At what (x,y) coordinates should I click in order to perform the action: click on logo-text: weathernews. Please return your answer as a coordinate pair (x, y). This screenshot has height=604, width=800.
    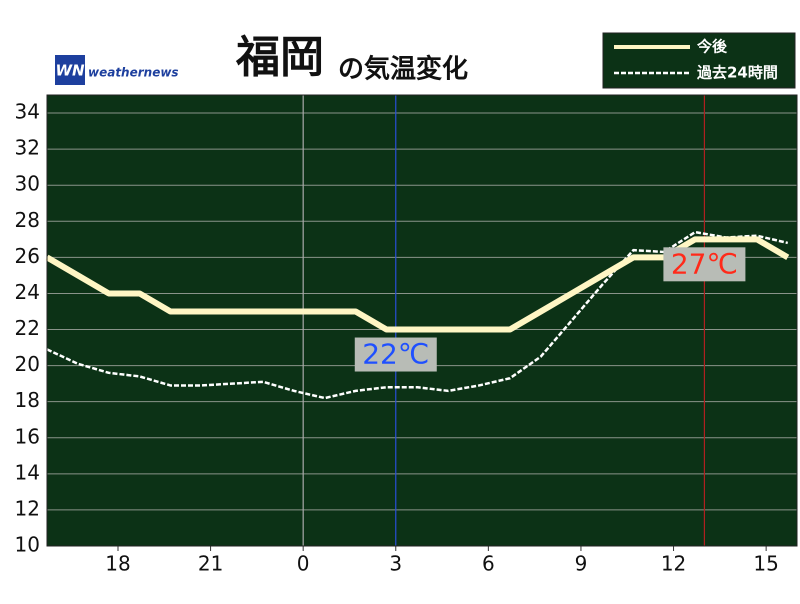
    Looking at the image, I should click on (133, 73).